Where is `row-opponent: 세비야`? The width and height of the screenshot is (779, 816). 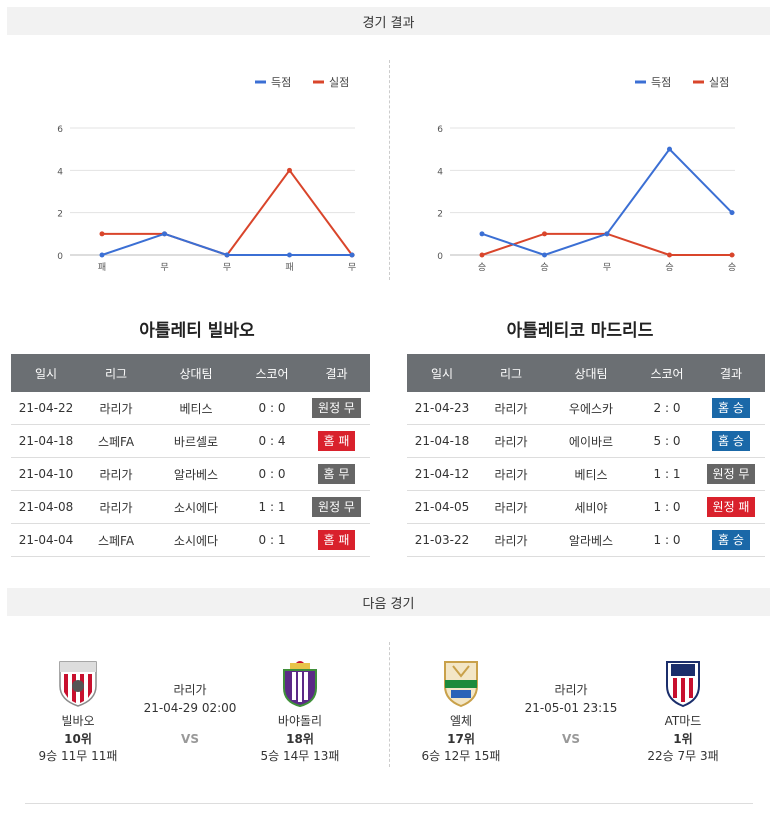
row-opponent: 세비야 is located at coordinates (591, 507).